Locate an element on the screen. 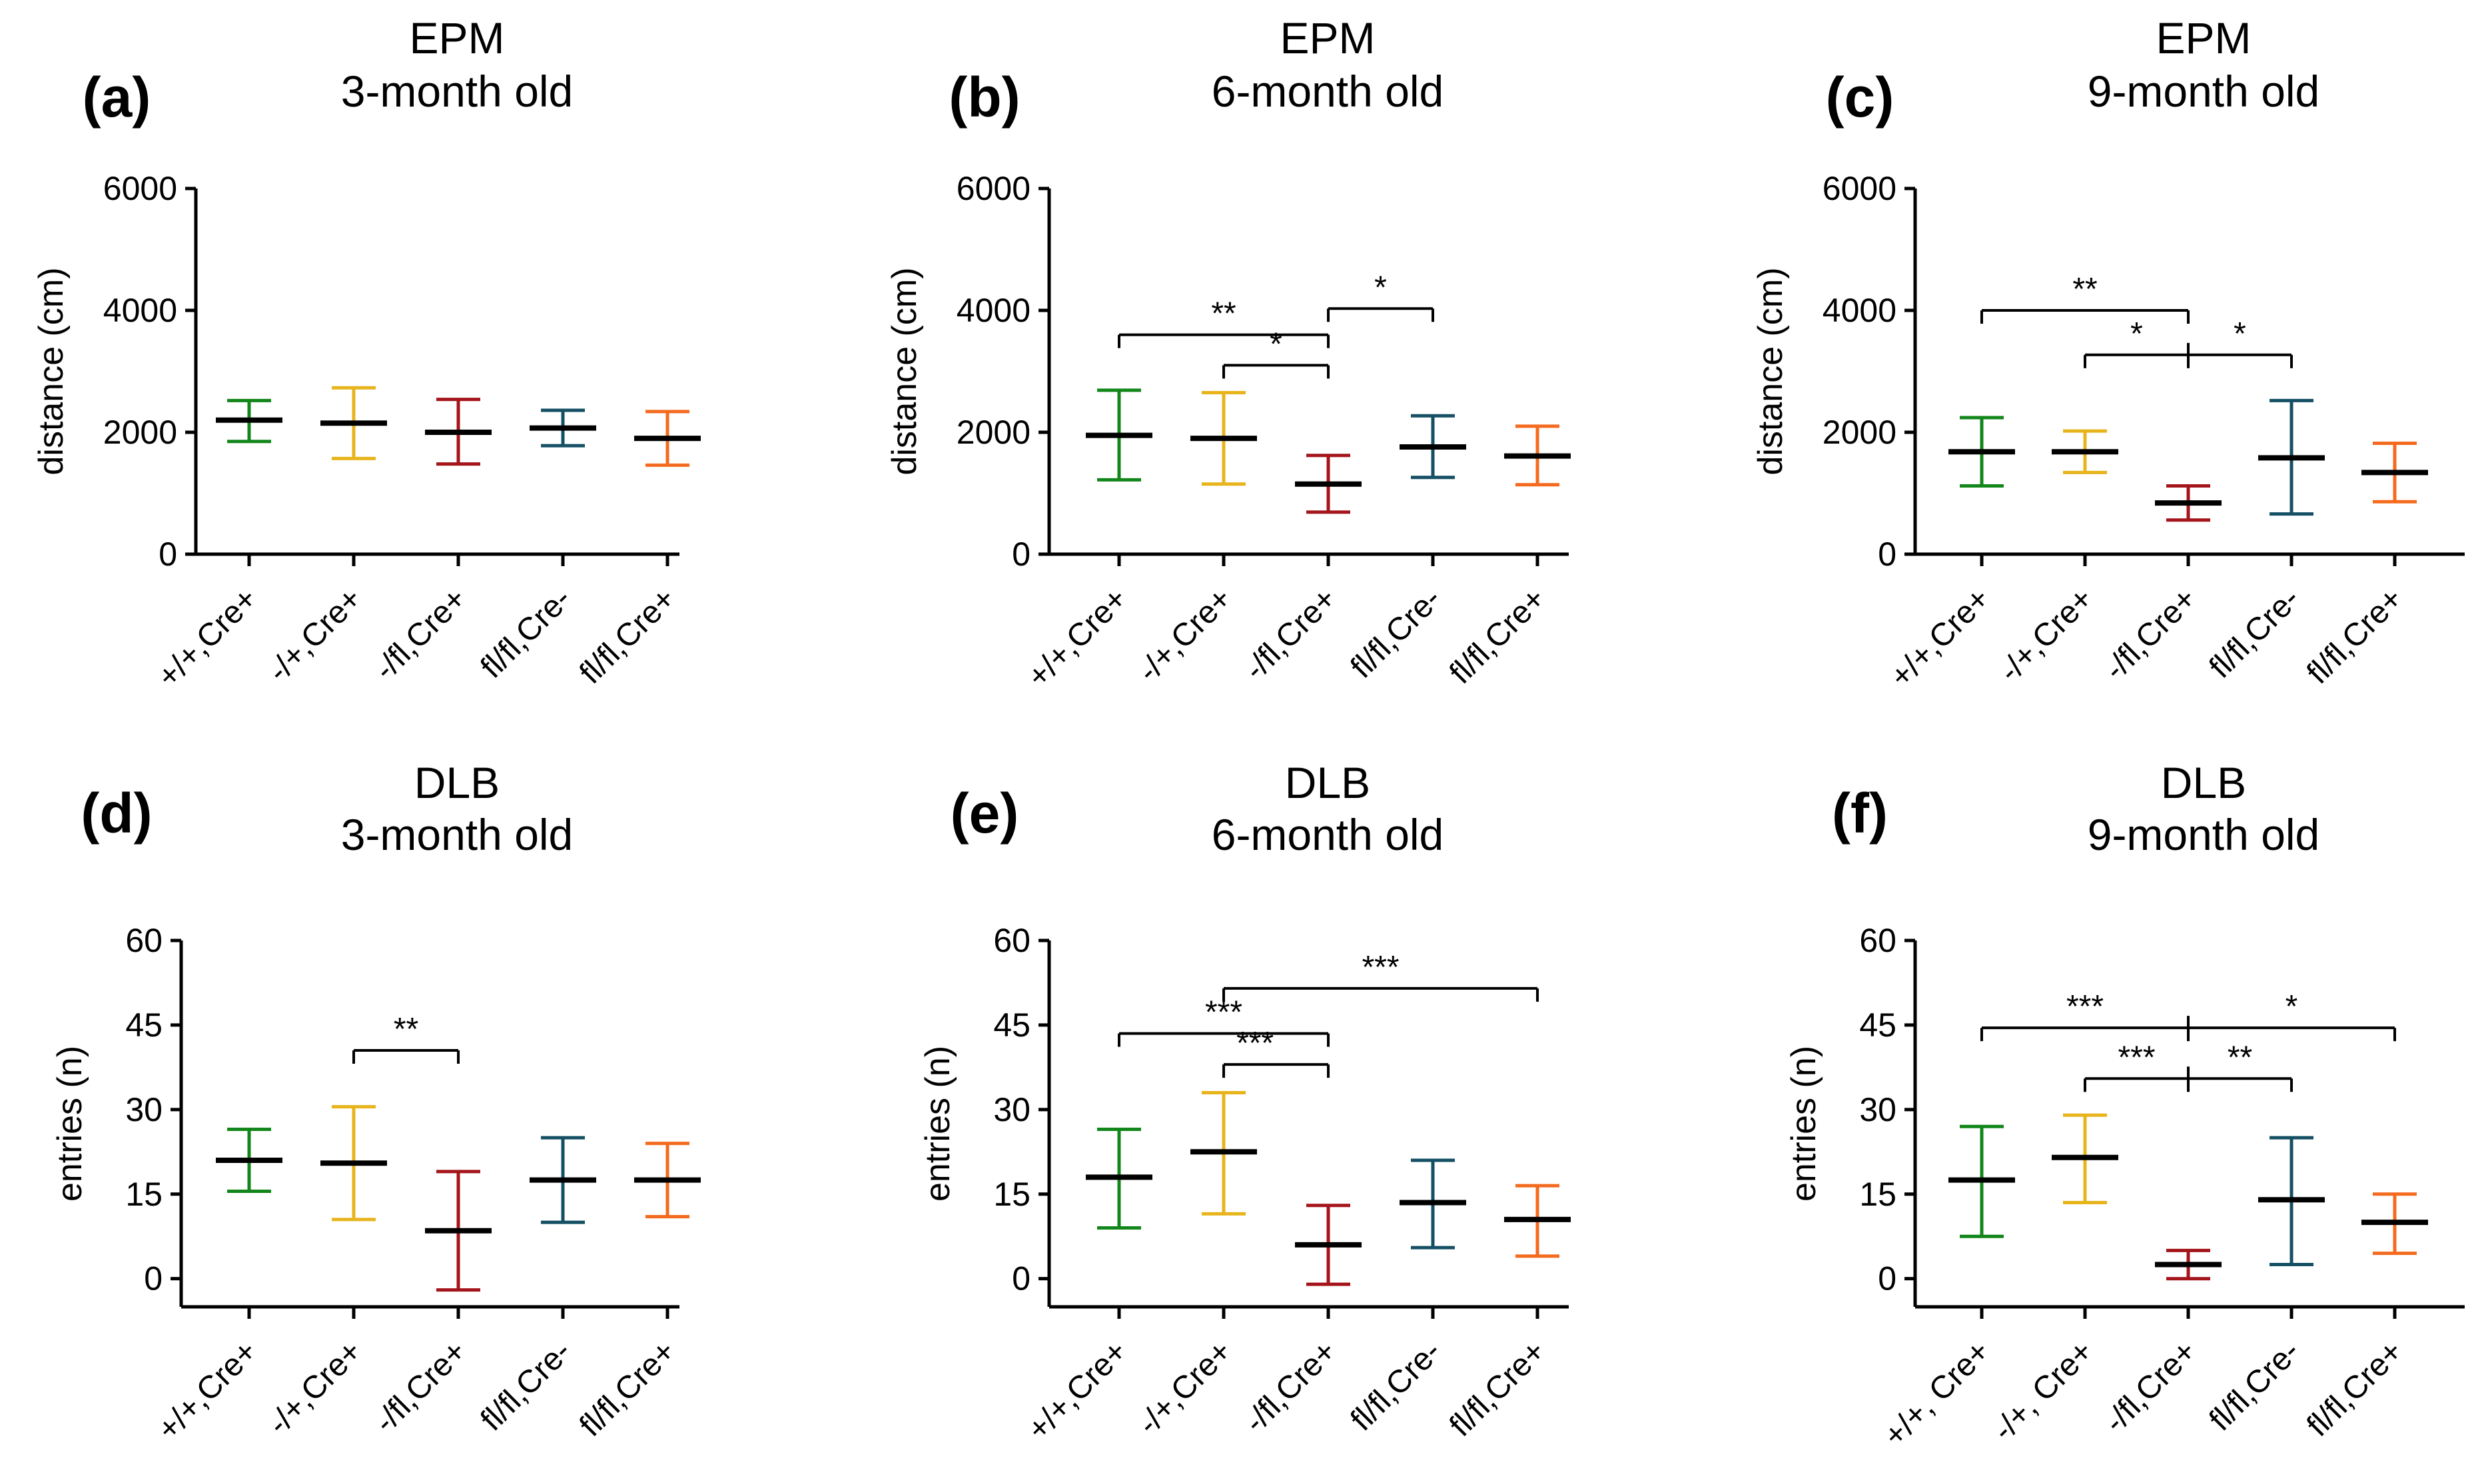 Image resolution: width=2486 pixels, height=1484 pixels. panel-letter: (f) is located at coordinates (1860, 813).